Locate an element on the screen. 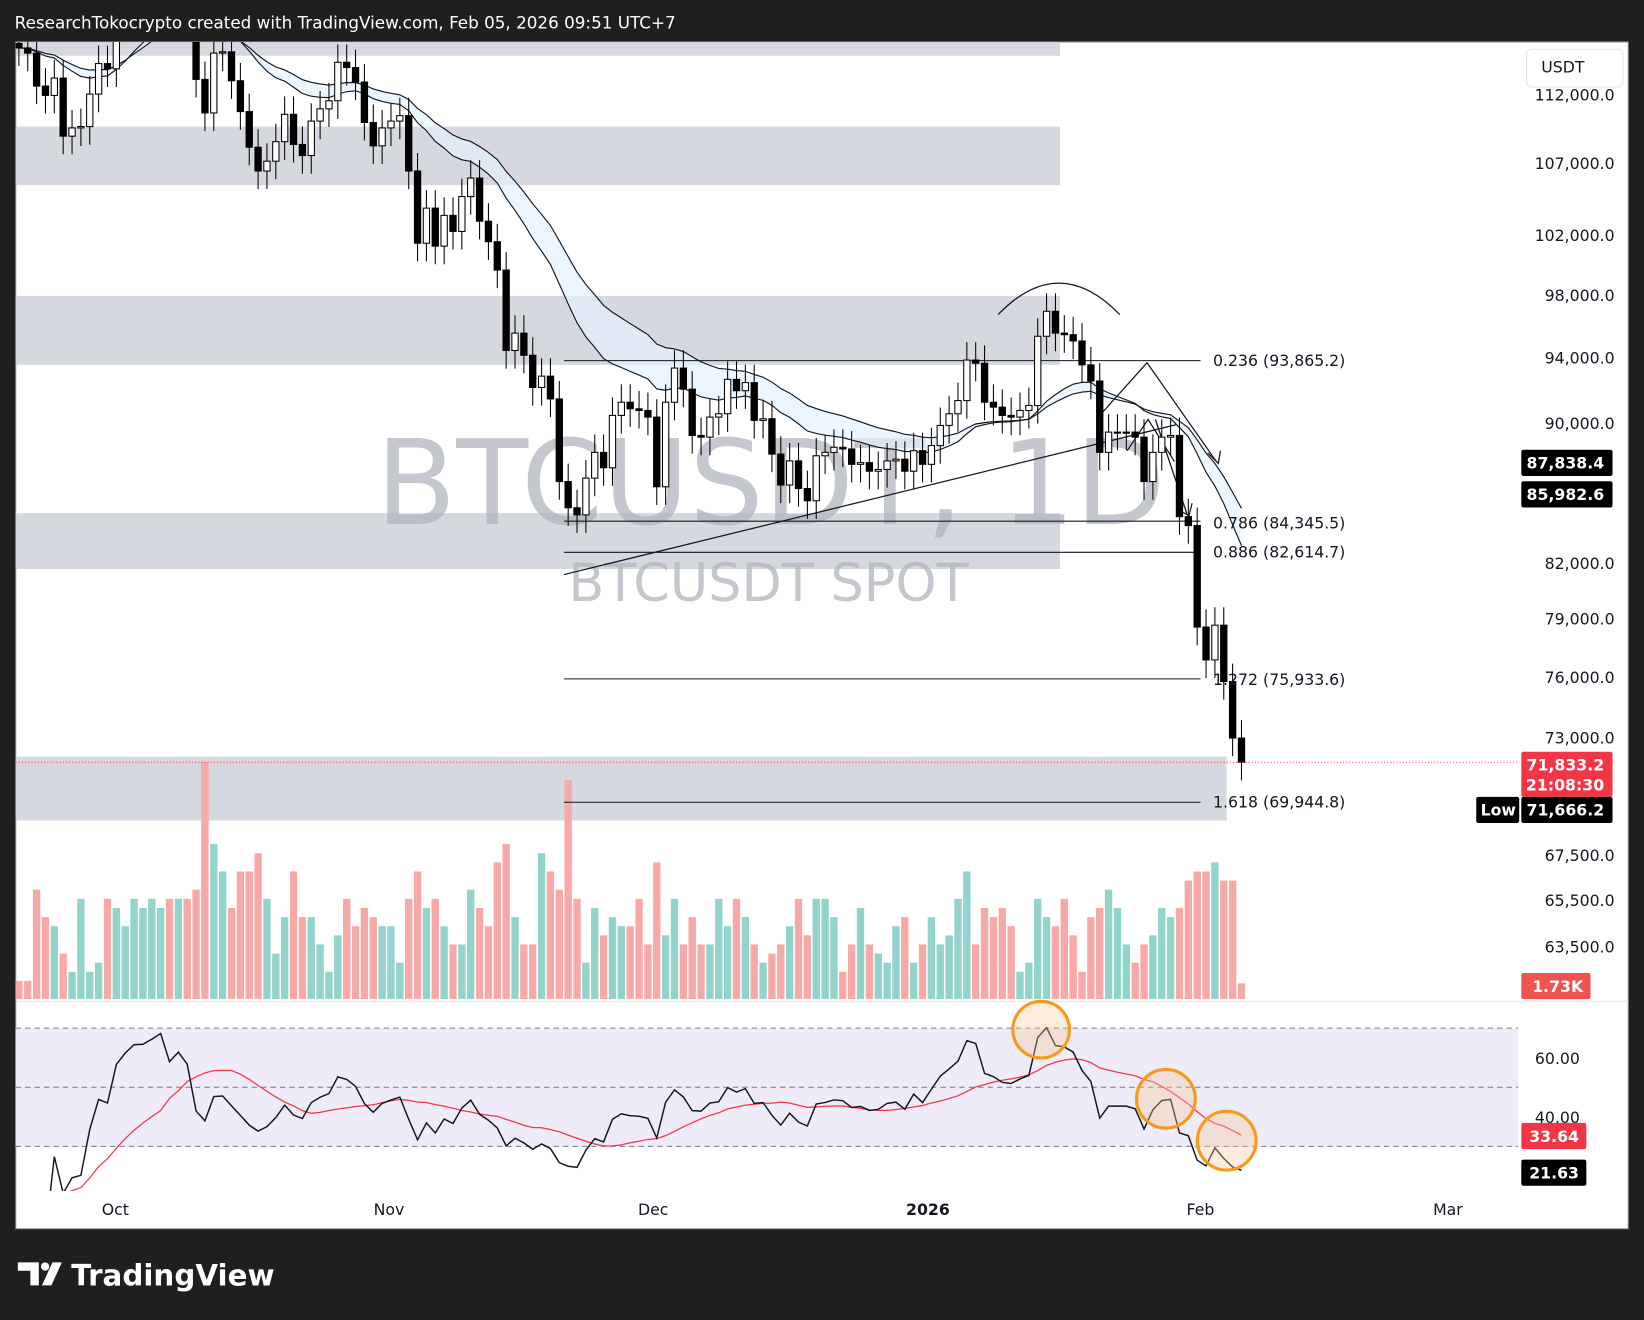 This screenshot has width=1644, height=1320. volume-tag: 1.73K is located at coordinates (1558, 986).